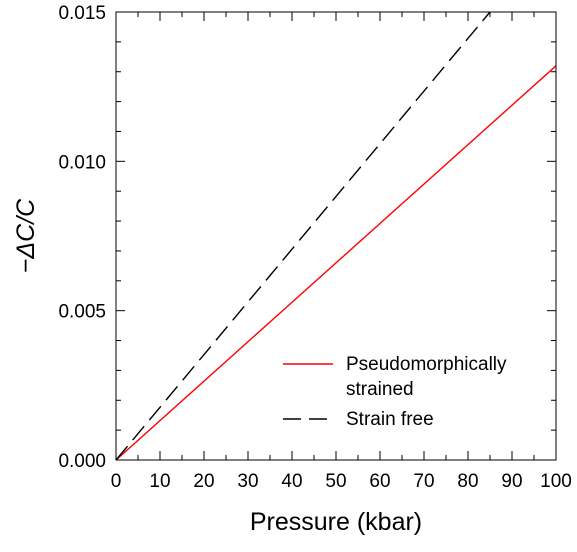 Image resolution: width=577 pixels, height=552 pixels. I want to click on x-tick-label: 10, so click(159, 481).